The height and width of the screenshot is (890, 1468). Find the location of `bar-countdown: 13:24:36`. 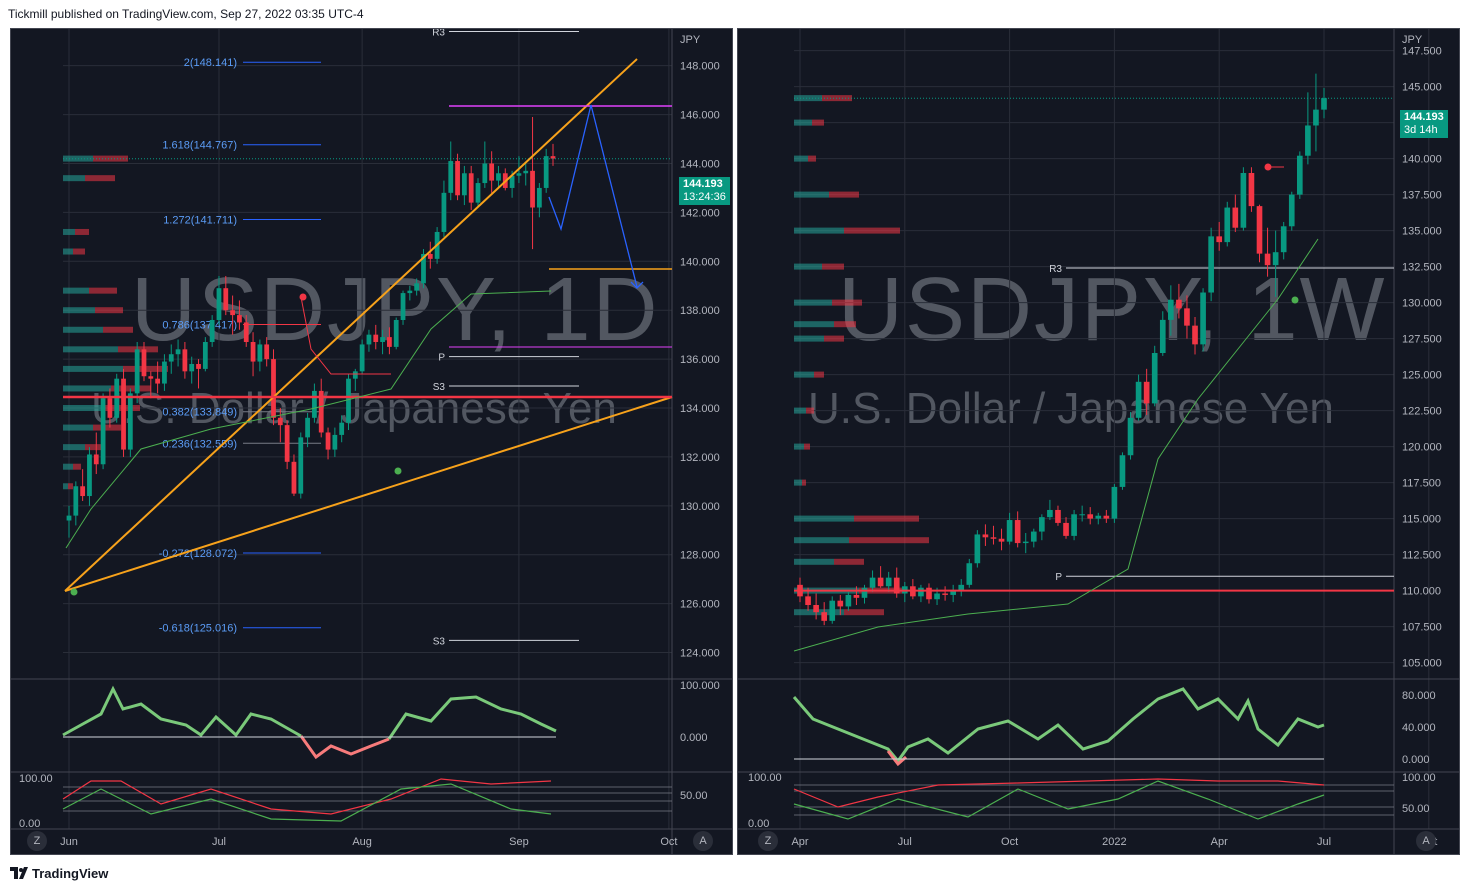

bar-countdown: 13:24:36 is located at coordinates (704, 197).